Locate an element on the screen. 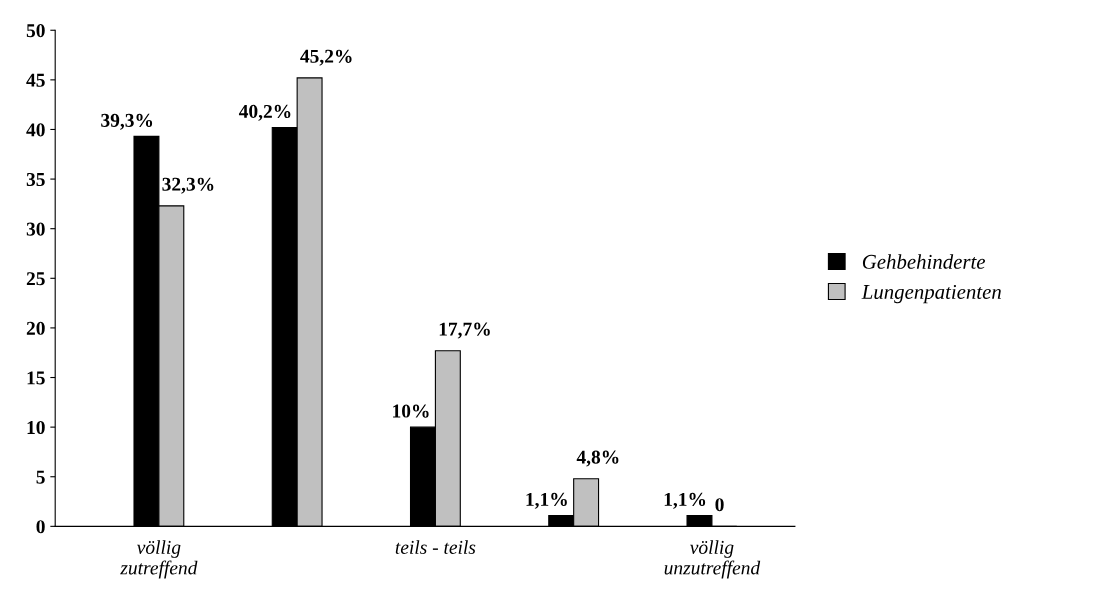 This screenshot has width=1104, height=605. legend-label: Lungenpatienten is located at coordinates (931, 294).